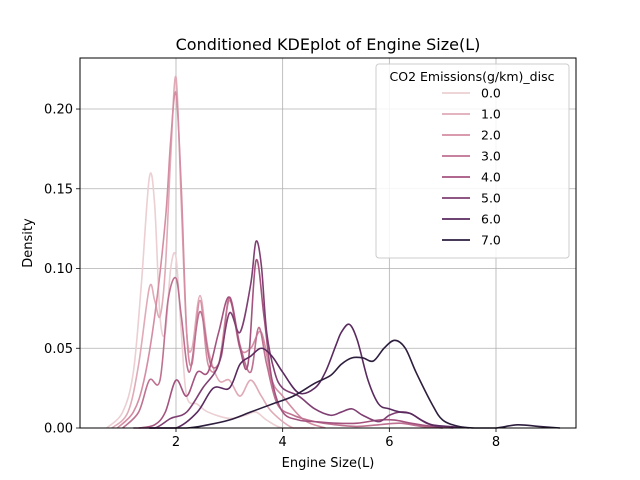 The height and width of the screenshot is (480, 640). Describe the element at coordinates (328, 44) in the screenshot. I see `chart-title: Conditioned KDEplot of Engine Size(L)` at that location.